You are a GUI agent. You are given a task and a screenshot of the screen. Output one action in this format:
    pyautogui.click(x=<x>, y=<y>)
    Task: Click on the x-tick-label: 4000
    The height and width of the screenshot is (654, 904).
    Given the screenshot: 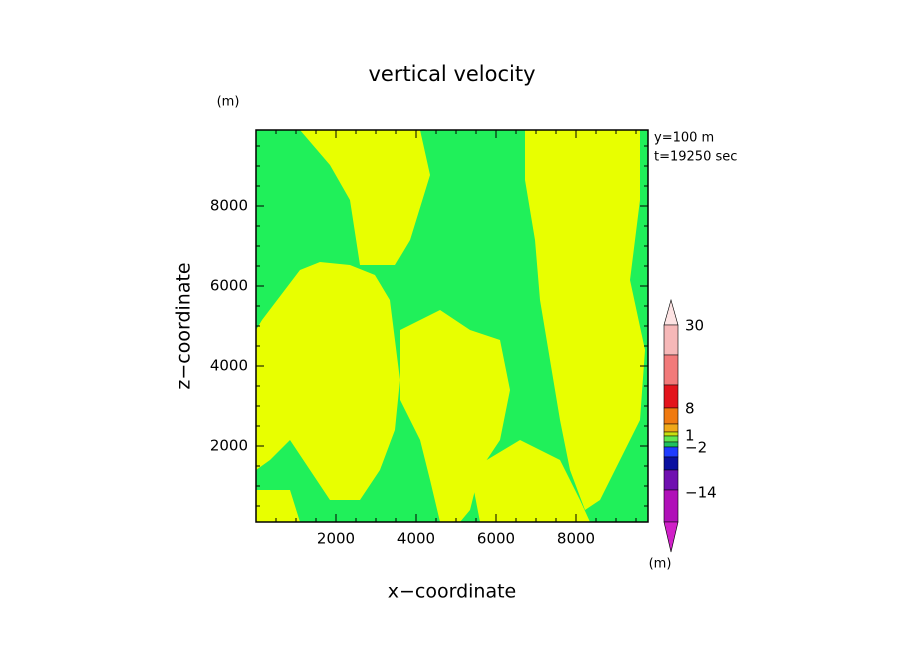 What is the action you would take?
    pyautogui.click(x=416, y=539)
    